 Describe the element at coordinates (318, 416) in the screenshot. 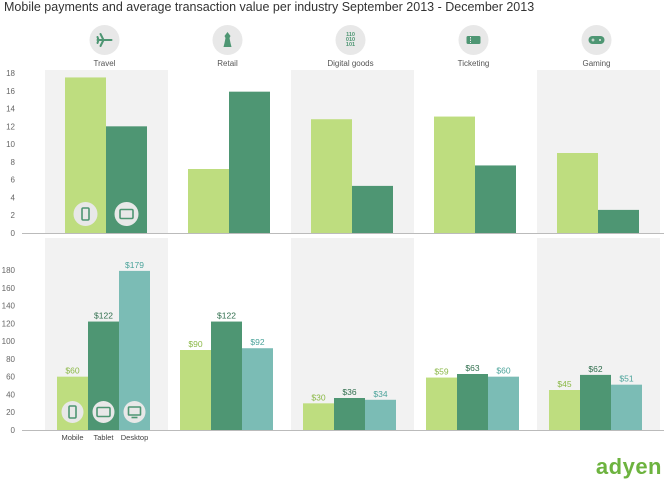

I see `bar-bottom-digital-goods-mobile` at that location.